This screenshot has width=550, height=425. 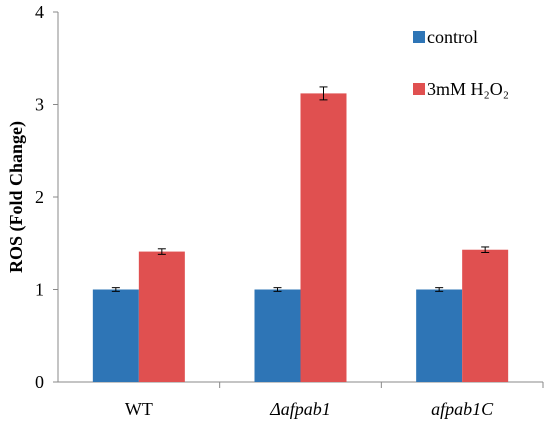 I want to click on y-tick-label: 4, so click(x=39, y=12).